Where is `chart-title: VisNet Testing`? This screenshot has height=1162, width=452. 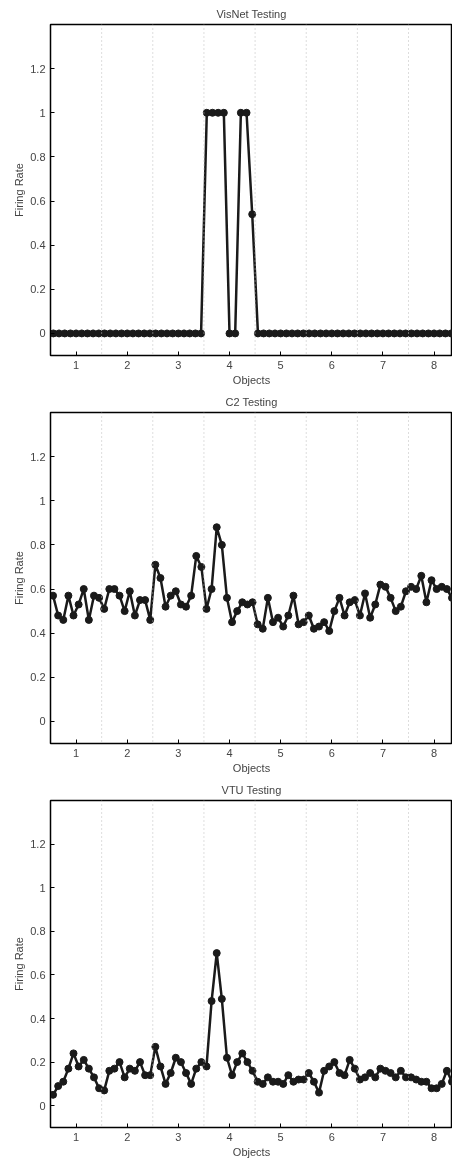 chart-title: VisNet Testing is located at coordinates (251, 13).